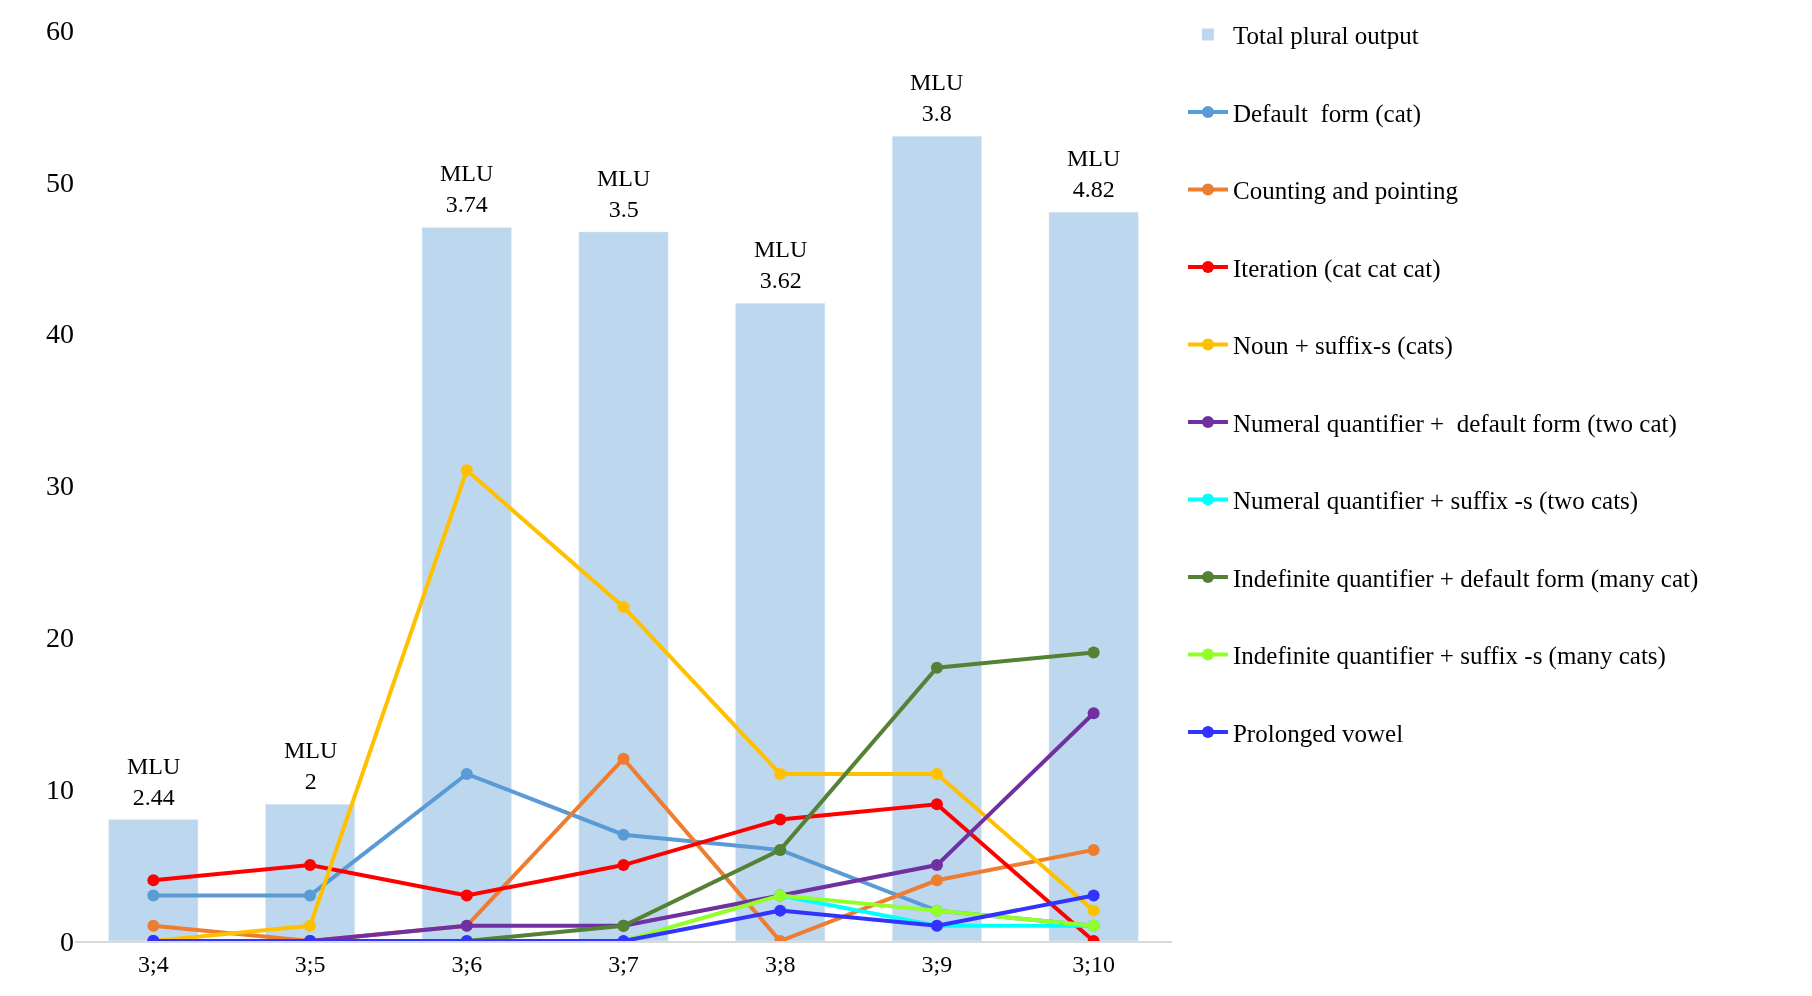  I want to click on annotation: MLU 2, so click(311, 766).